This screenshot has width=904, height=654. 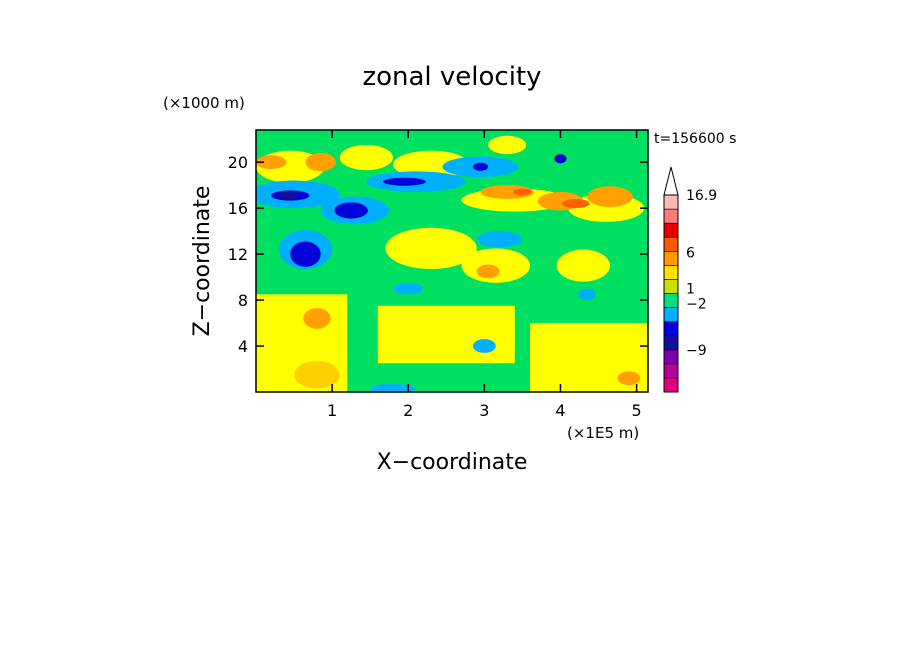 What do you see at coordinates (238, 254) in the screenshot?
I see `y-tick-label: 12` at bounding box center [238, 254].